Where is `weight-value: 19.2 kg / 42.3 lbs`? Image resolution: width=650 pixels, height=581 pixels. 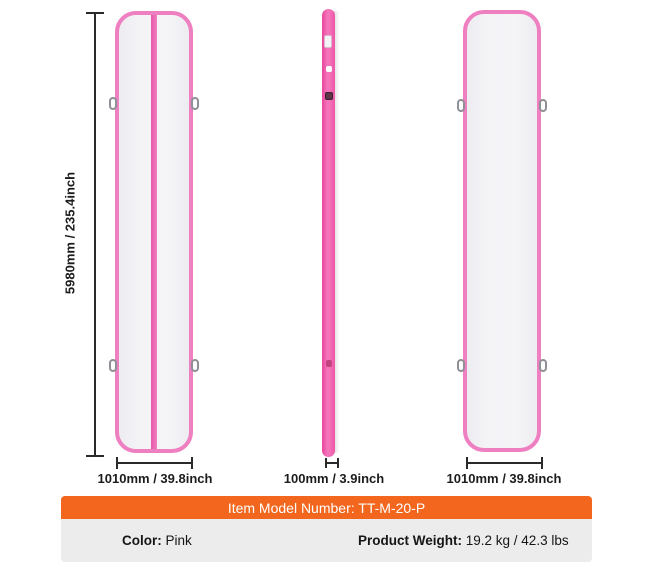
weight-value: 19.2 kg / 42.3 lbs is located at coordinates (517, 540).